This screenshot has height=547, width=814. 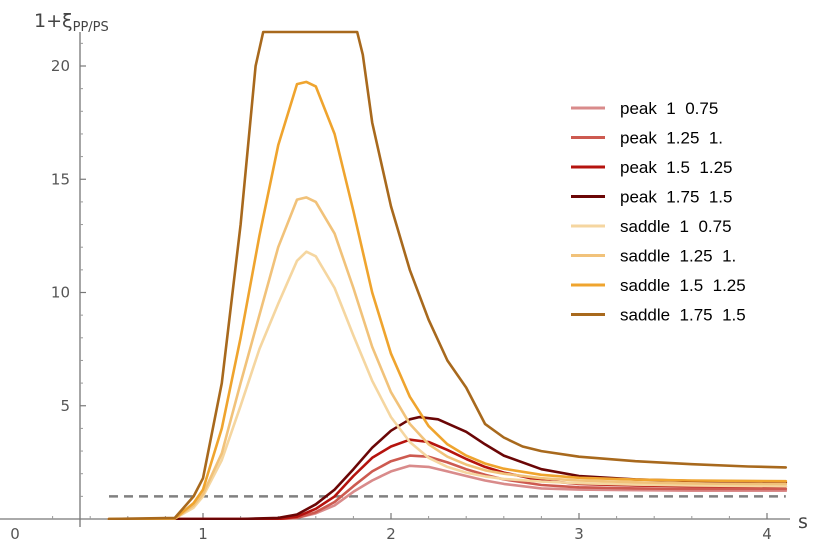 What do you see at coordinates (678, 256) in the screenshot?
I see `legend-label: saddle 1.25 1.` at bounding box center [678, 256].